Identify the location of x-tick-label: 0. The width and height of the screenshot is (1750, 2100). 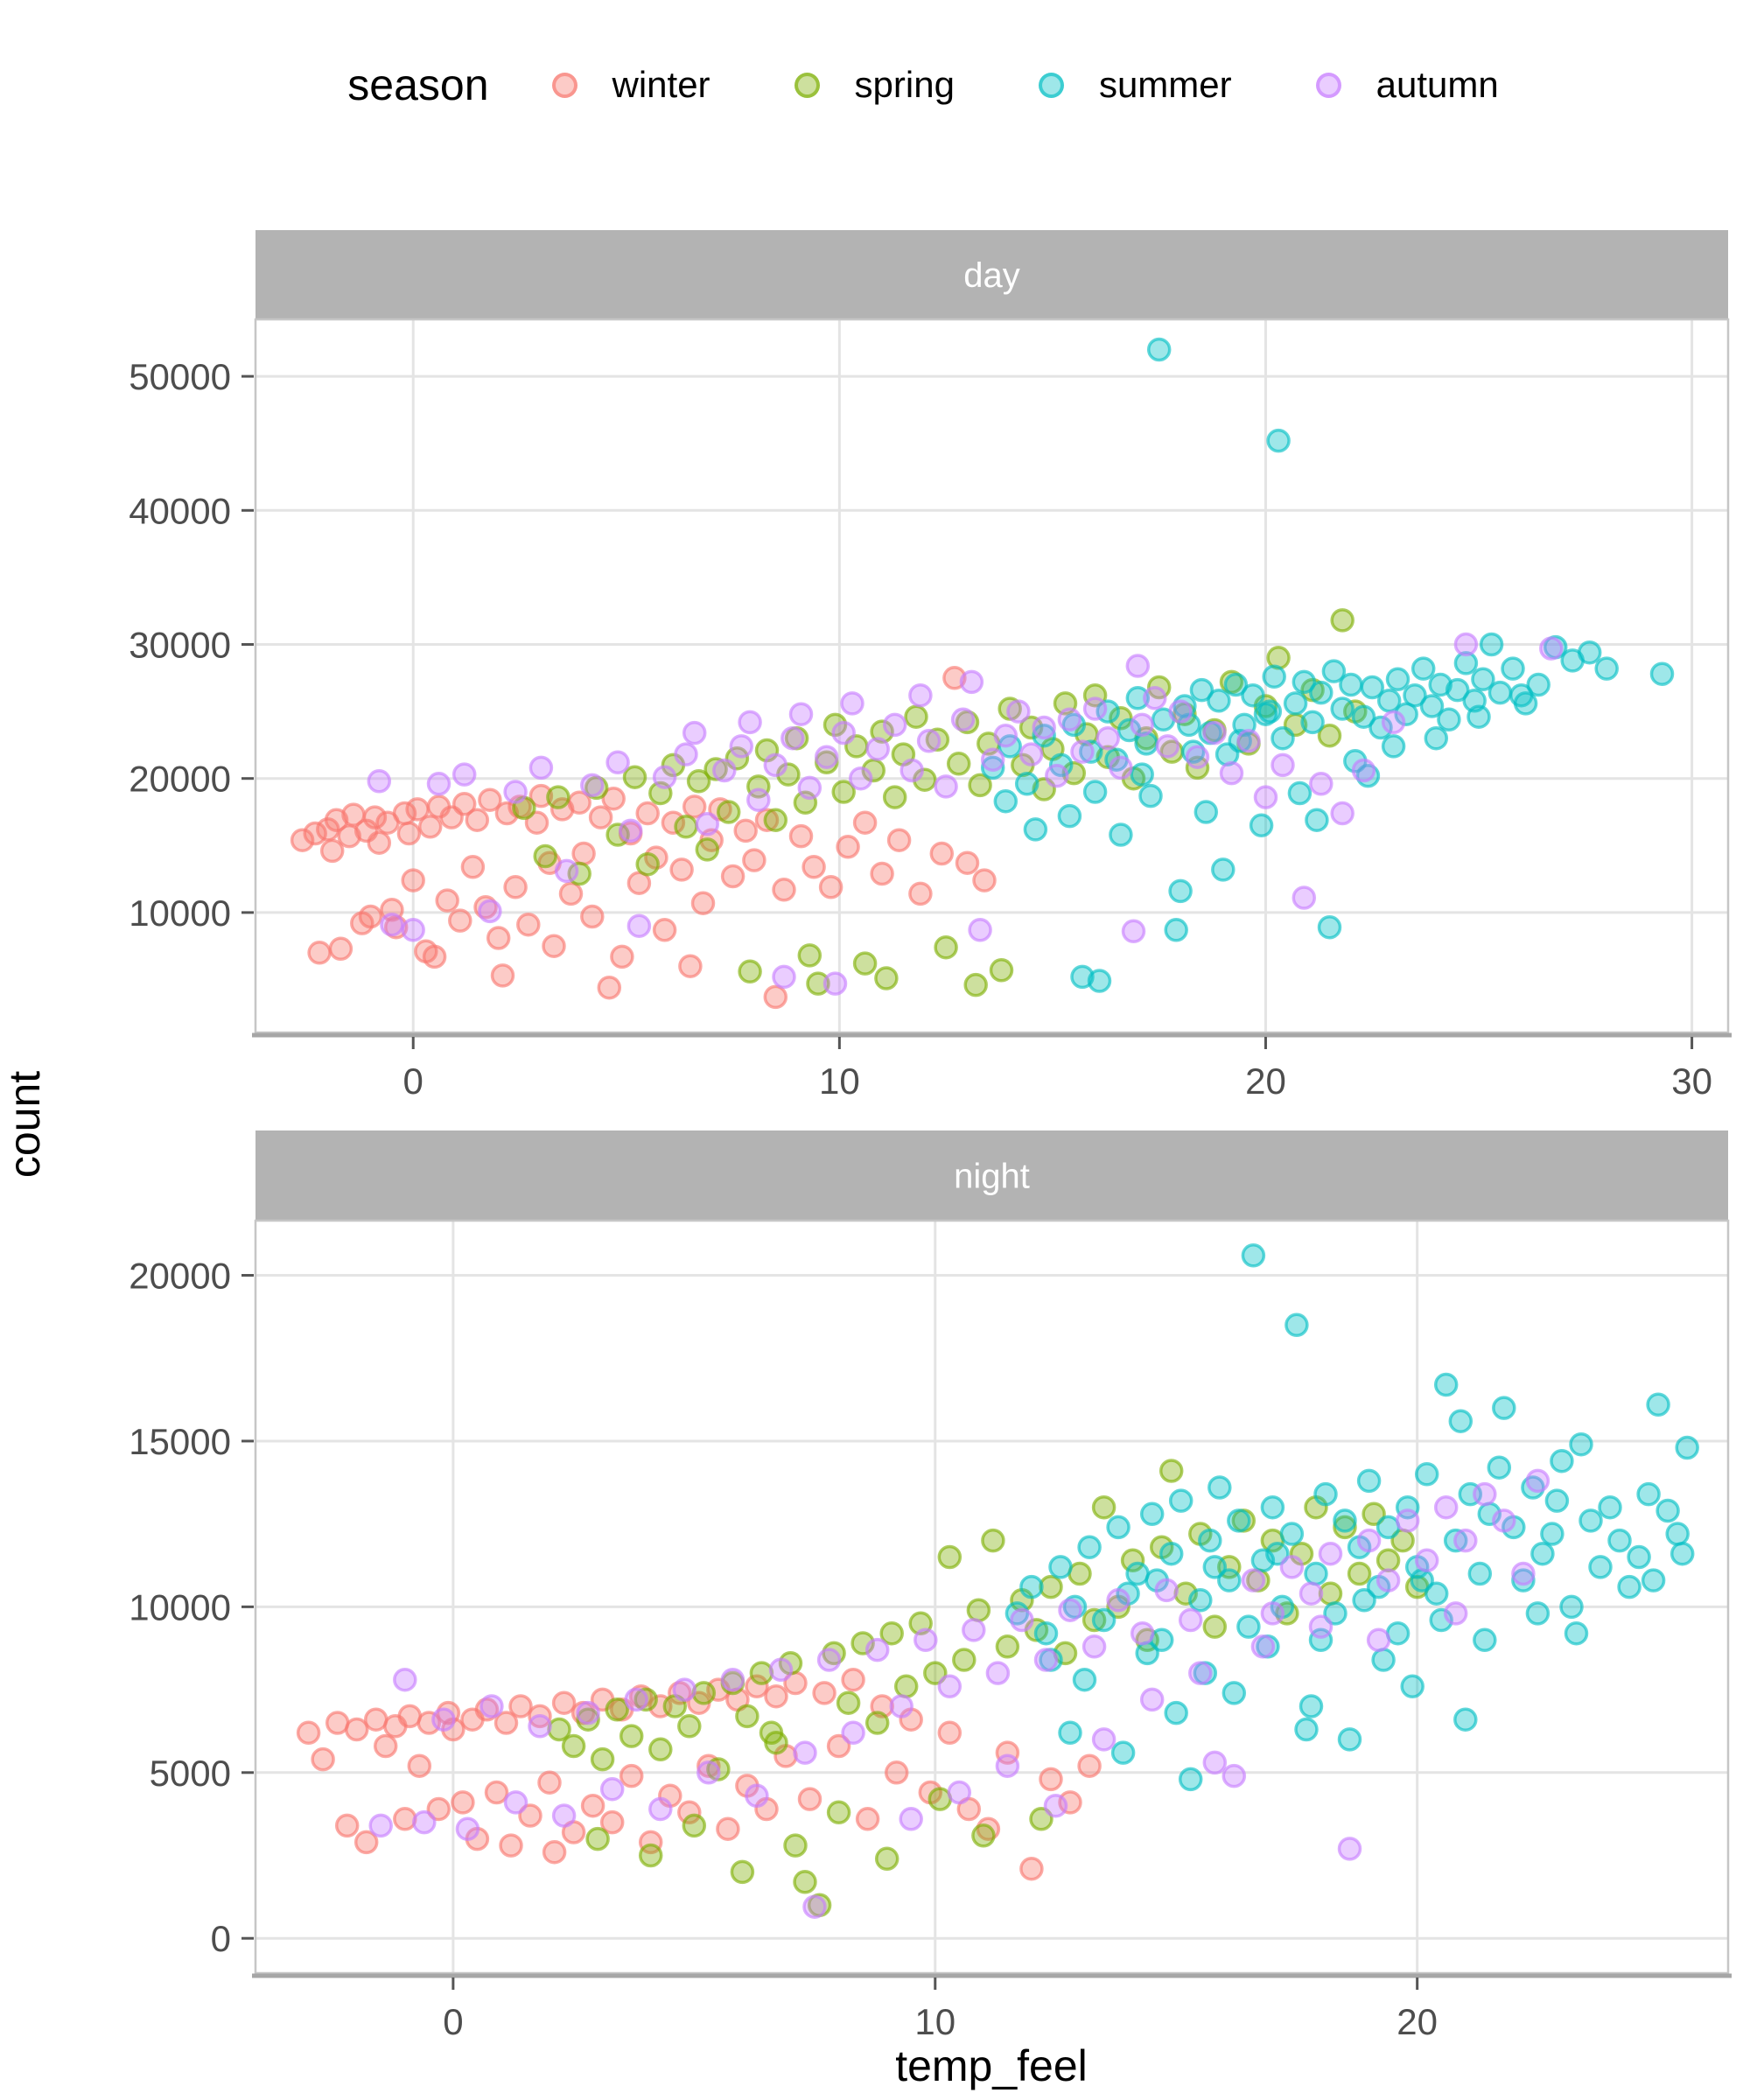
(453, 2021).